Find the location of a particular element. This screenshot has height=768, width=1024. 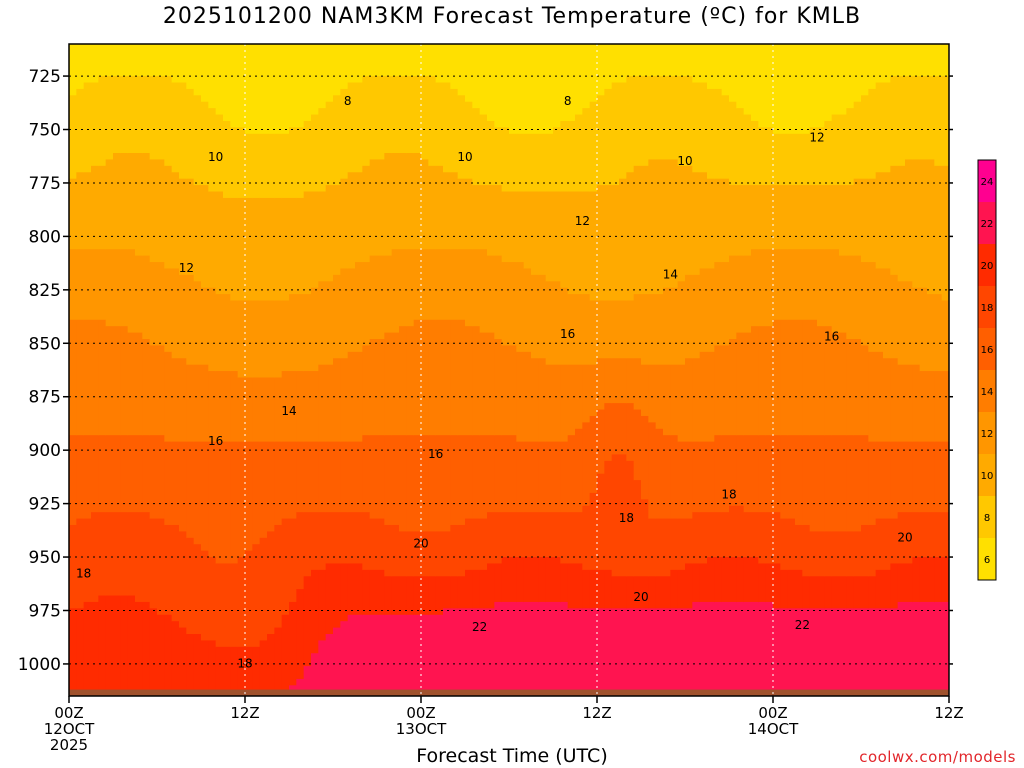

y-tick-label: 925 is located at coordinates (45, 505).